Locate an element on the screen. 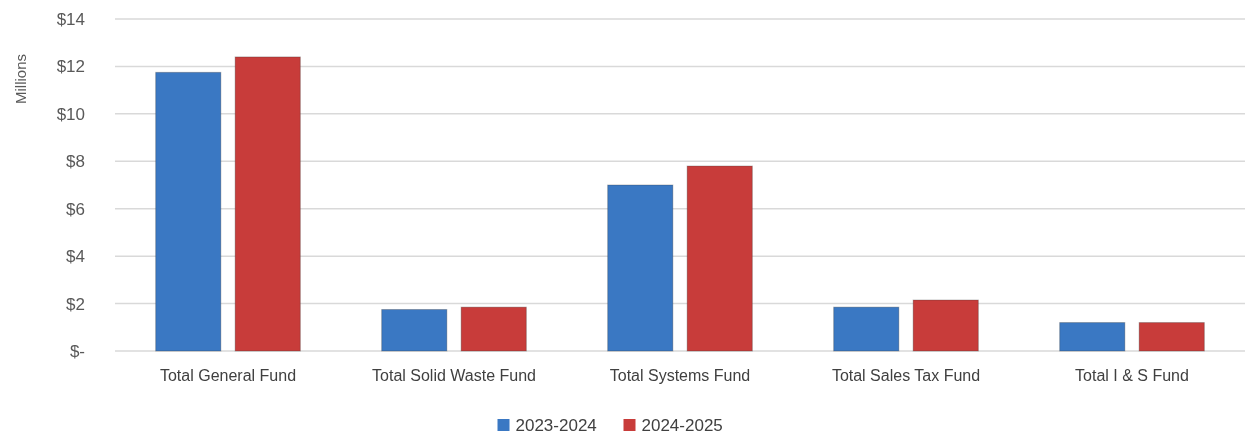 Image resolution: width=1255 pixels, height=447 pixels. y-tick-label: $8 is located at coordinates (75, 162).